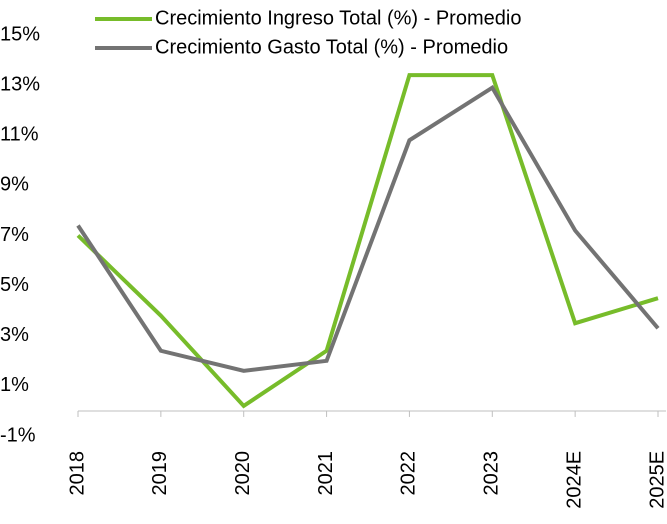  I want to click on x-tick-label: 2019, so click(160, 473).